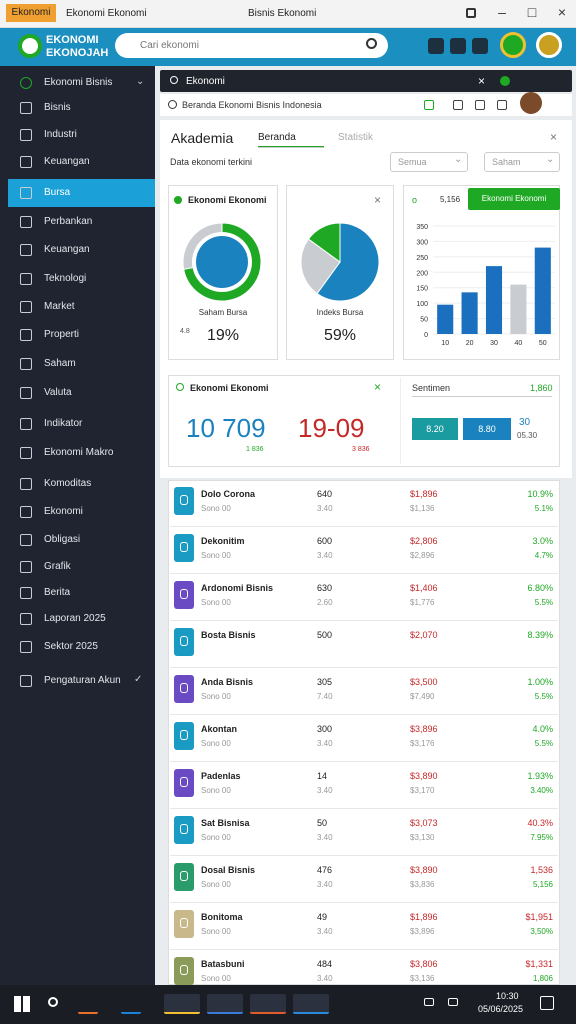  Describe the element at coordinates (543, 696) in the screenshot. I see `row-pct-sub: 5.5%` at that location.